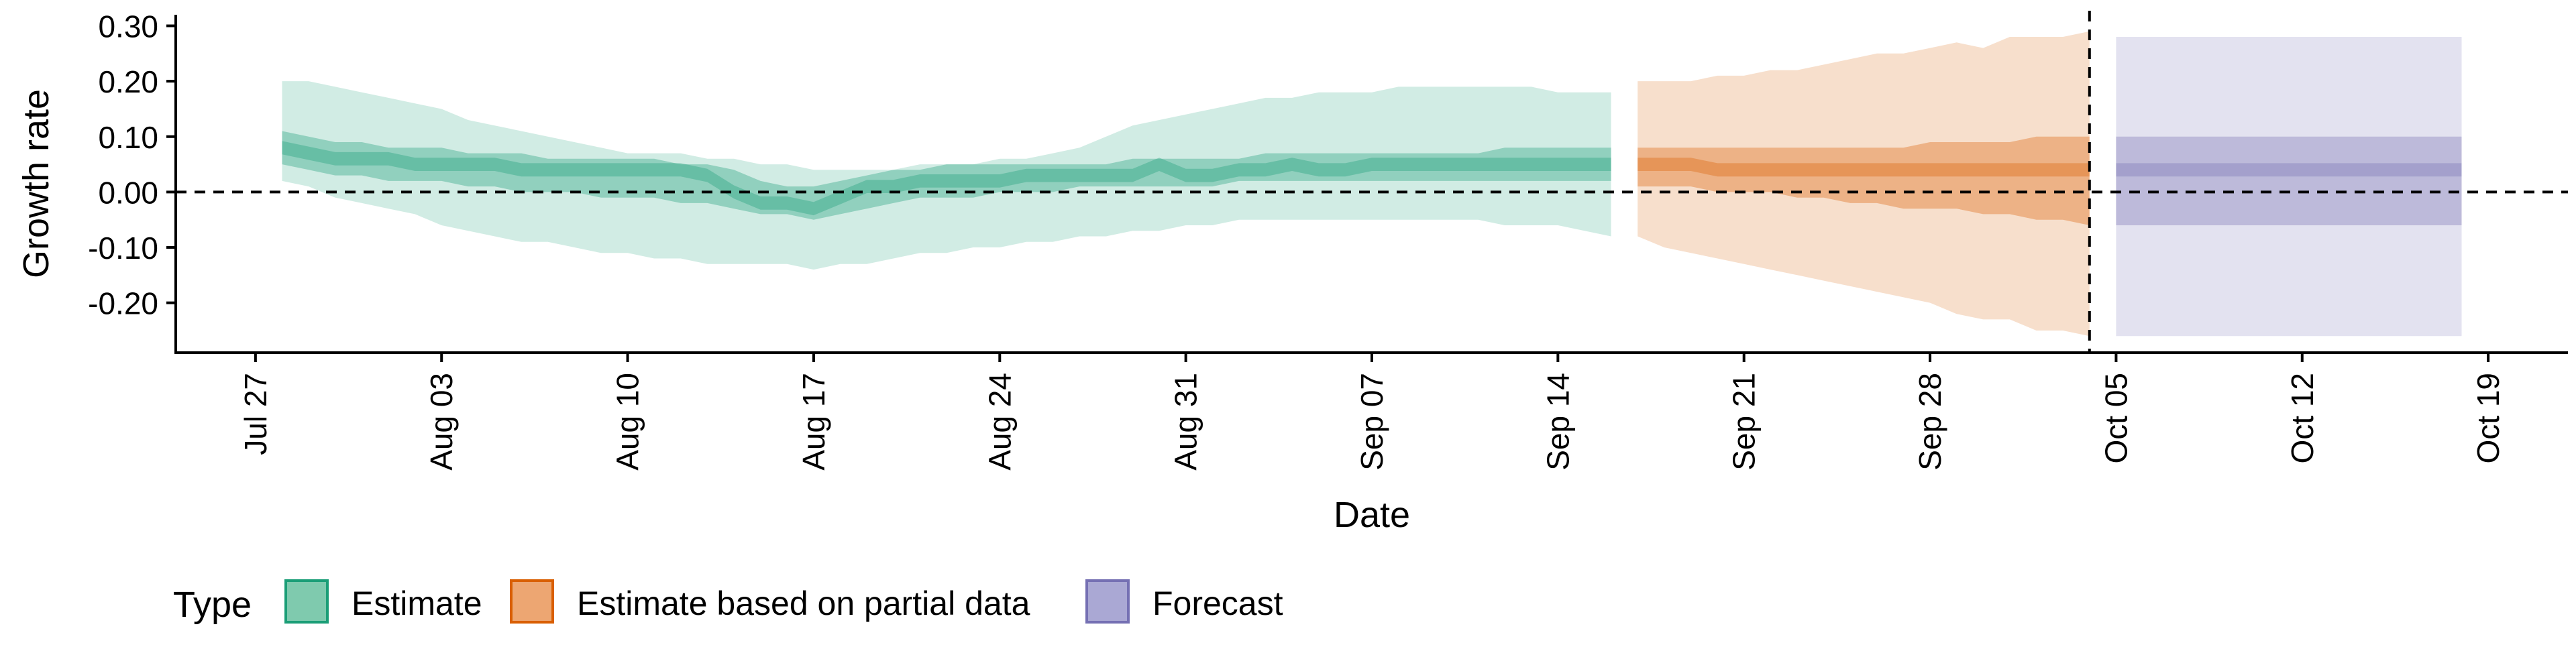 The width and height of the screenshot is (2576, 647). What do you see at coordinates (123, 249) in the screenshot?
I see `y-tick-label: -0.10` at bounding box center [123, 249].